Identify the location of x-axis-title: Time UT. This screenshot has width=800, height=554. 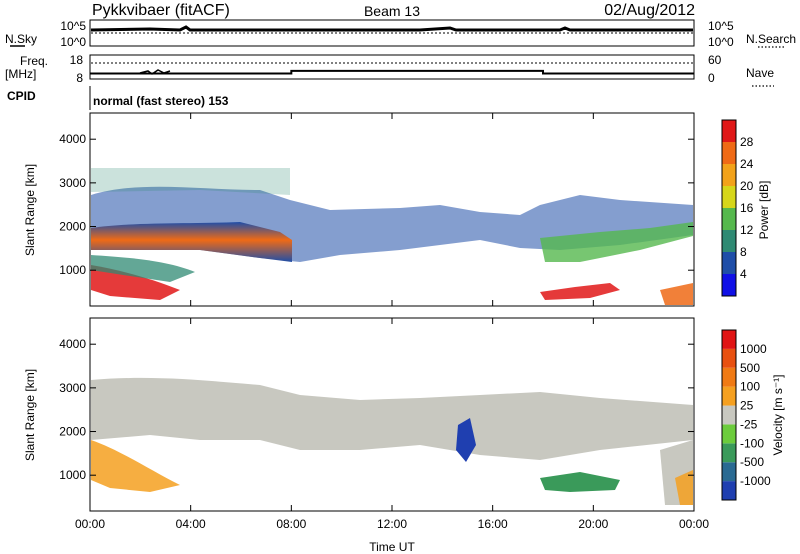
(392, 547).